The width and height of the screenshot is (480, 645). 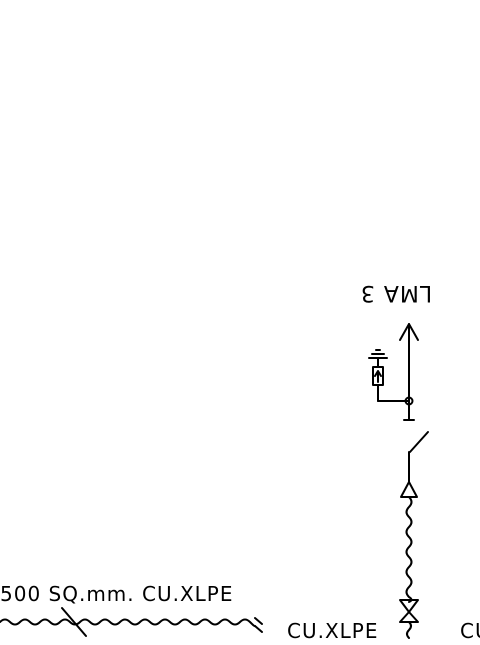 I want to click on outgoing-arrow, so click(x=409, y=363).